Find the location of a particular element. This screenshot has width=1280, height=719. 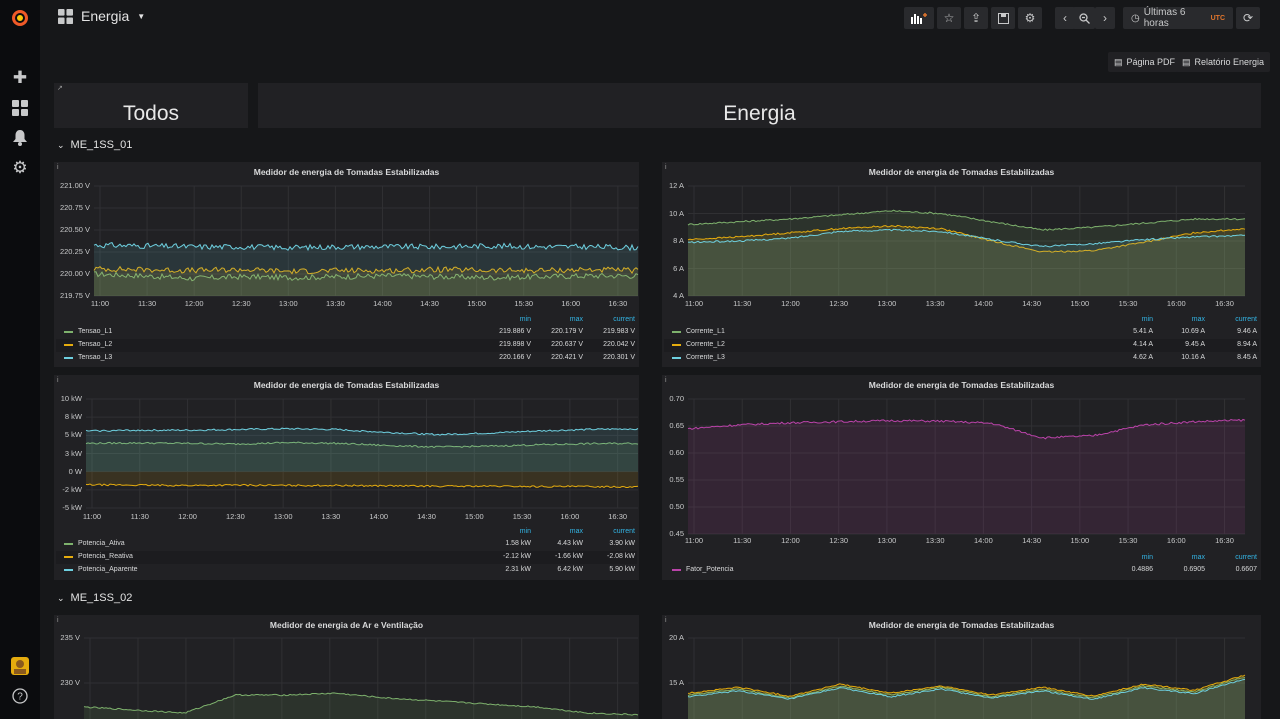

dashboard-picker: Energia ▼ is located at coordinates (101, 16).